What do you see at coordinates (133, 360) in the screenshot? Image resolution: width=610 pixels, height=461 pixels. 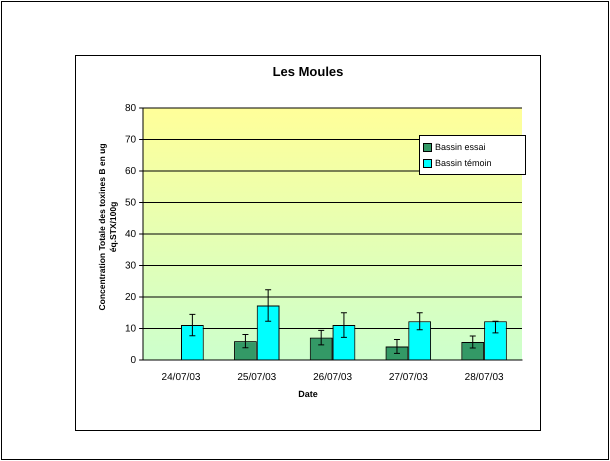 I see `y-tick-label: 0` at bounding box center [133, 360].